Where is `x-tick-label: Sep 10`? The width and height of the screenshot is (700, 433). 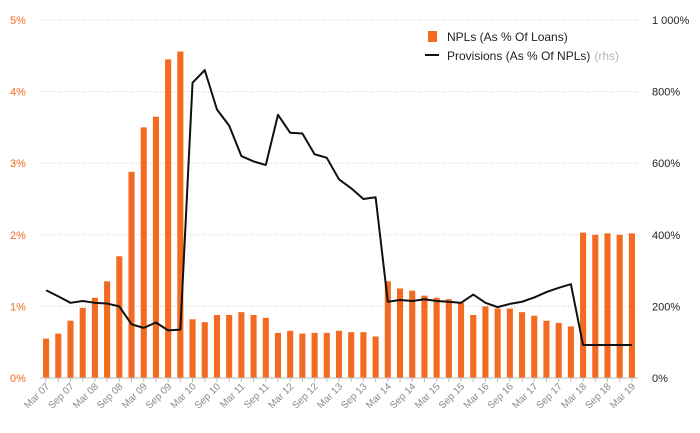
x-tick-label: Sep 10 is located at coordinates (208, 396).